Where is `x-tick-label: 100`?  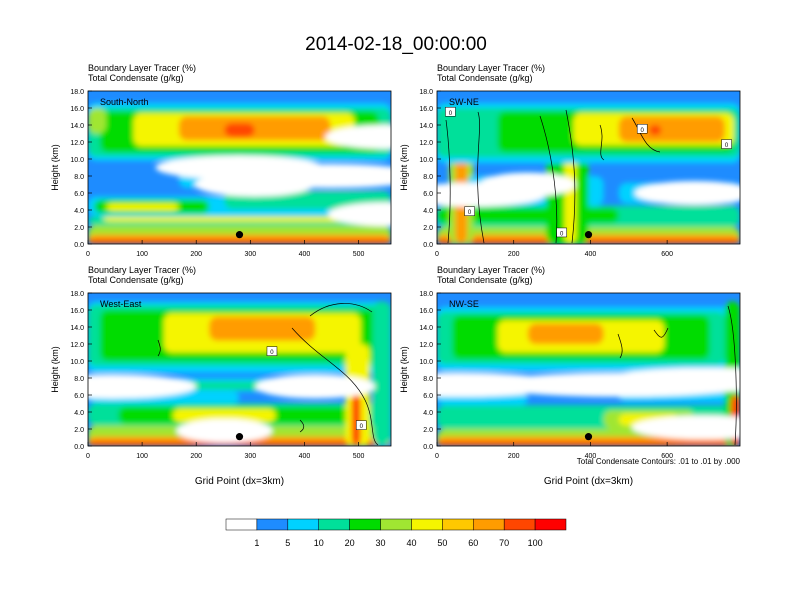
x-tick-label: 100 is located at coordinates (142, 254).